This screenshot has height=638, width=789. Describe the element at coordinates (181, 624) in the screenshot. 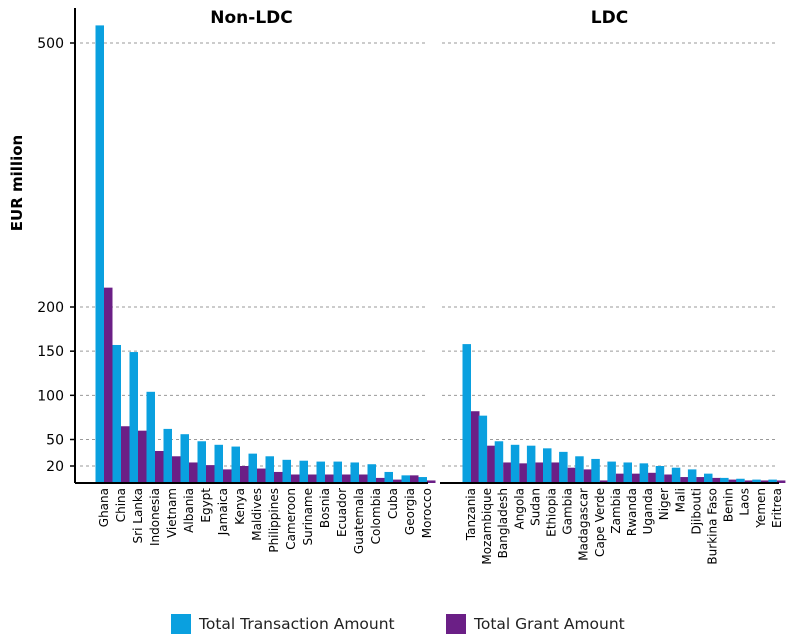

I see `legend-swatch-transaction` at that location.